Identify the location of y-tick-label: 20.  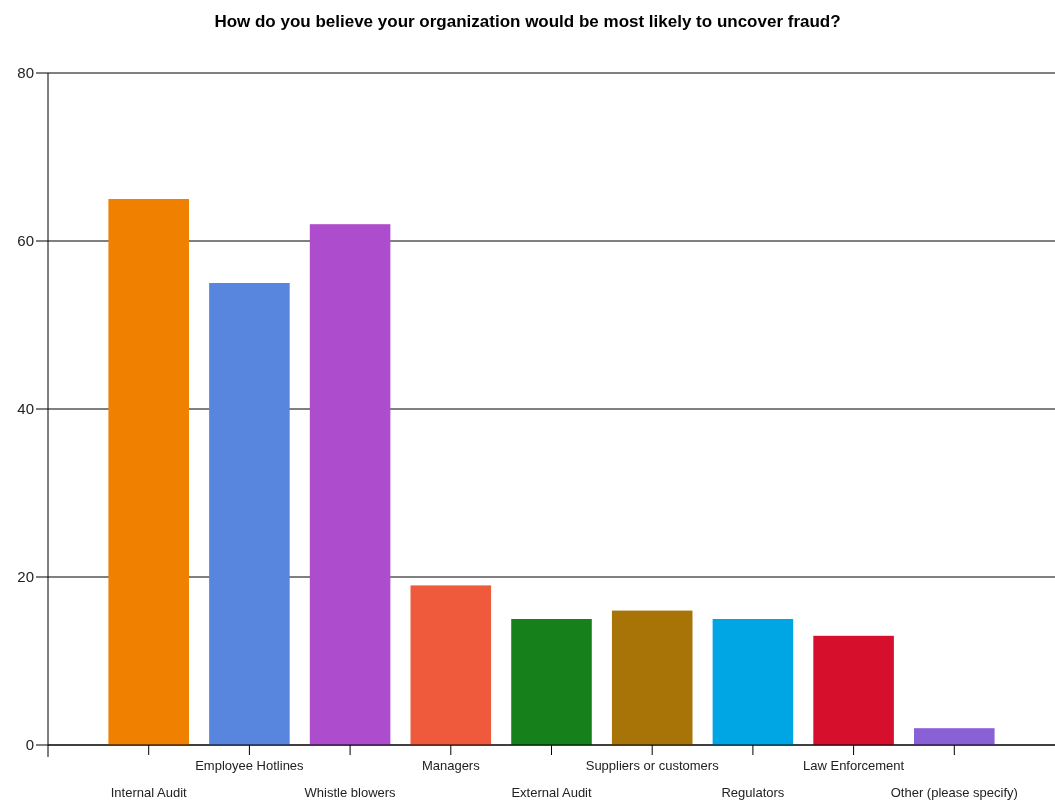
(25, 577).